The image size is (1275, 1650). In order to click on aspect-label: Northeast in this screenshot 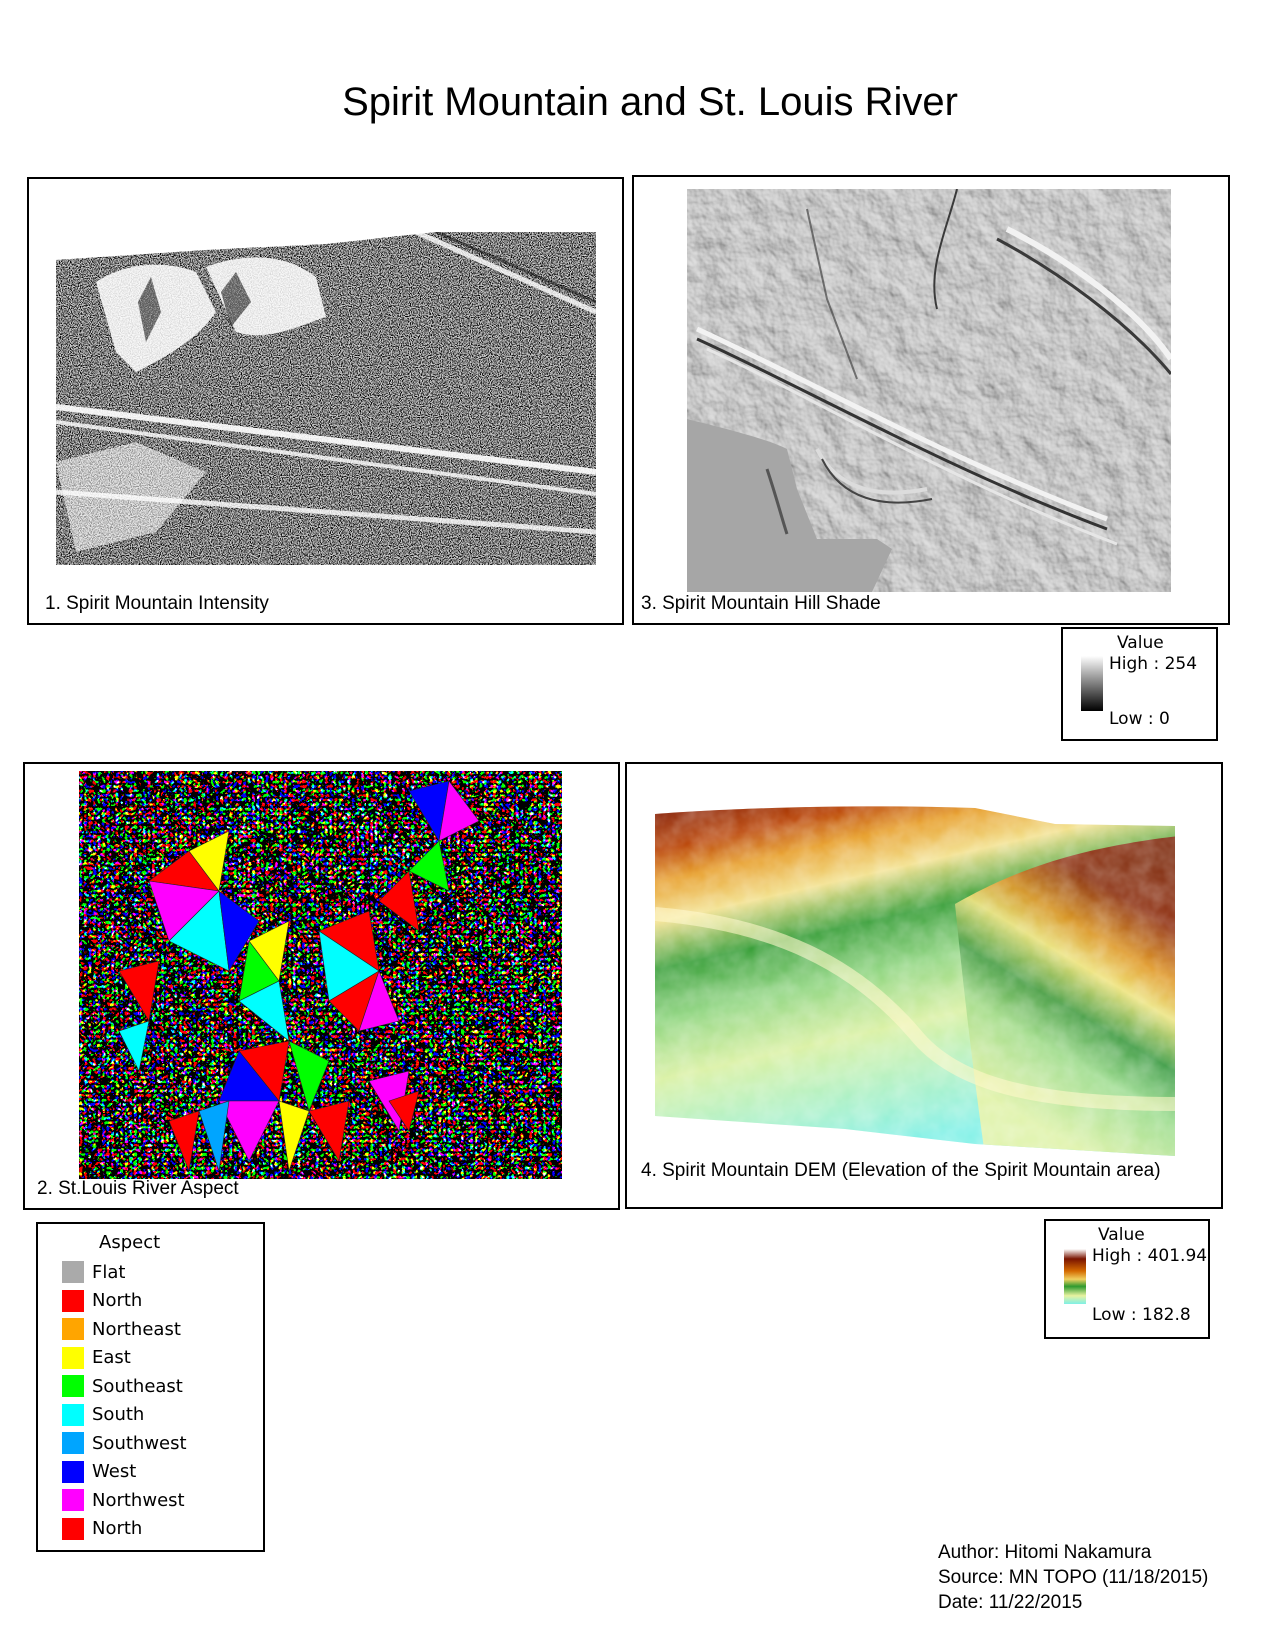, I will do `click(136, 1329)`.